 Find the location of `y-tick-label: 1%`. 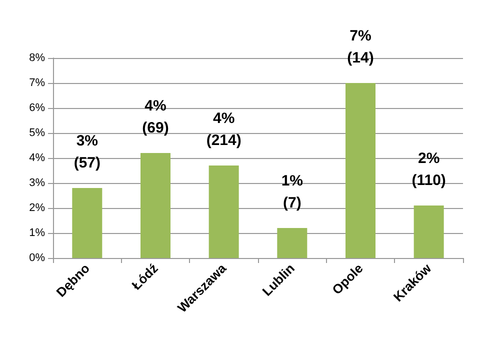

y-tick-label: 1% is located at coordinates (37, 233).